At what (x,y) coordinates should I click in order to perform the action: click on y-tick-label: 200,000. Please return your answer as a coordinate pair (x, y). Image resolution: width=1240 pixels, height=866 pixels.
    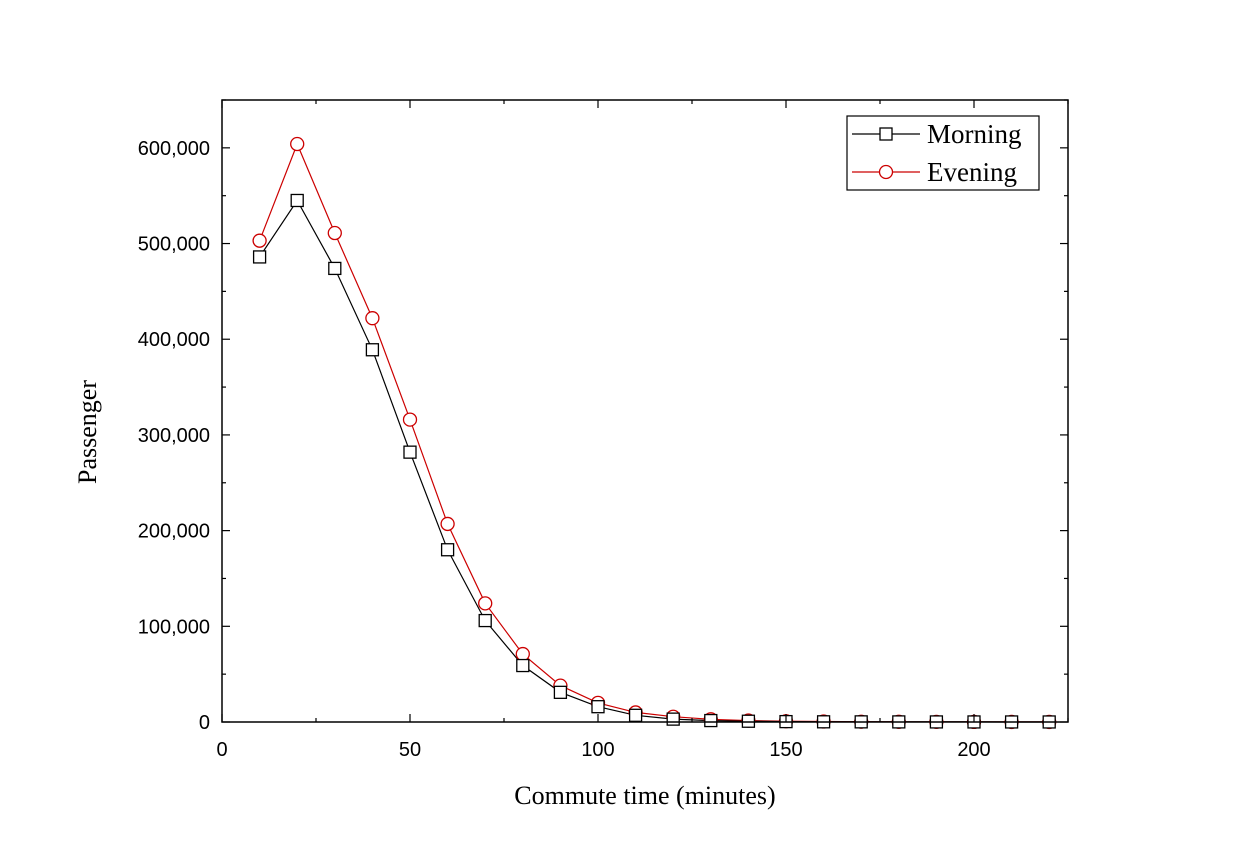
    Looking at the image, I should click on (174, 532).